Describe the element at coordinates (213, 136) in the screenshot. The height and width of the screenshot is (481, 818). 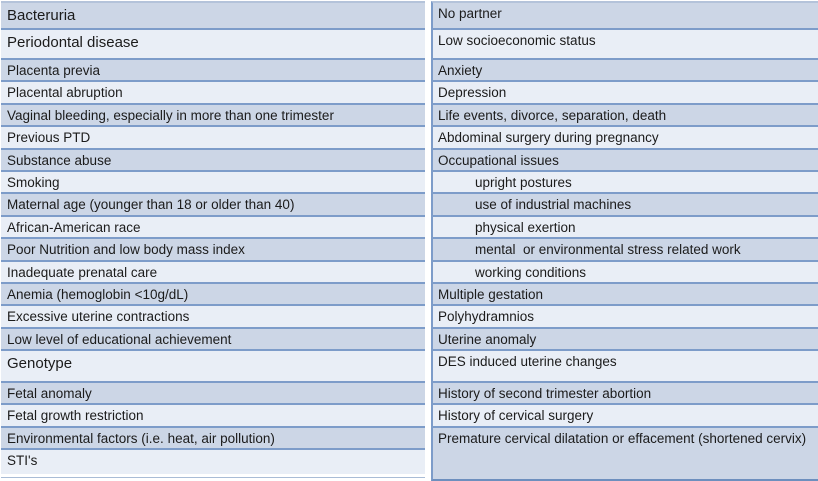
I see `table-row: Previous PTD` at that location.